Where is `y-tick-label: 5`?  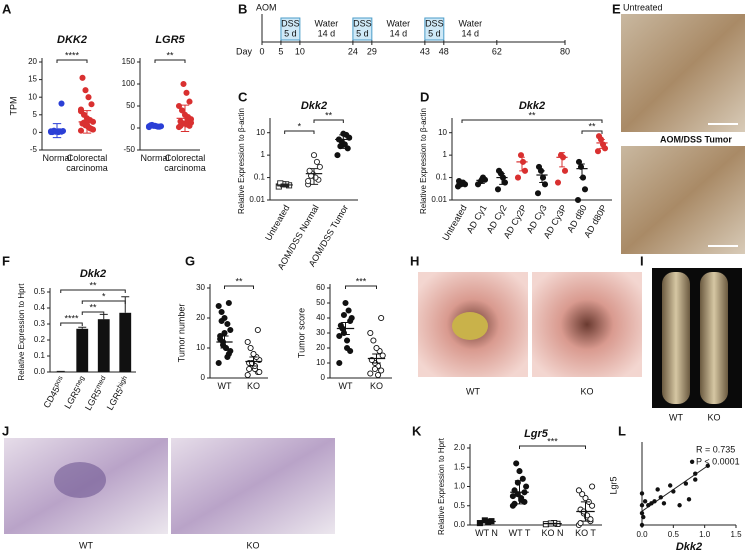 y-tick-label: 5 is located at coordinates (35, 114).